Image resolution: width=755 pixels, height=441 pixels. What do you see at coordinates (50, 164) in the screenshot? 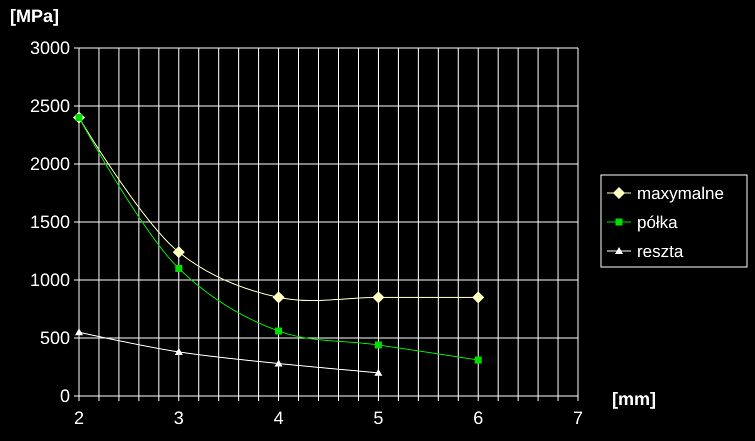
I see `y-tick-label: 2000` at bounding box center [50, 164].